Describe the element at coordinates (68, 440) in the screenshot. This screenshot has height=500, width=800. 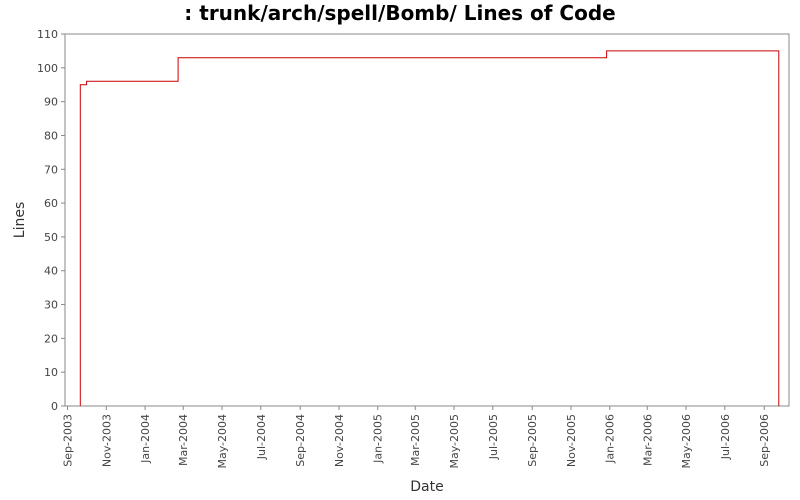
I see `x-tick-label: Sep-2003` at that location.